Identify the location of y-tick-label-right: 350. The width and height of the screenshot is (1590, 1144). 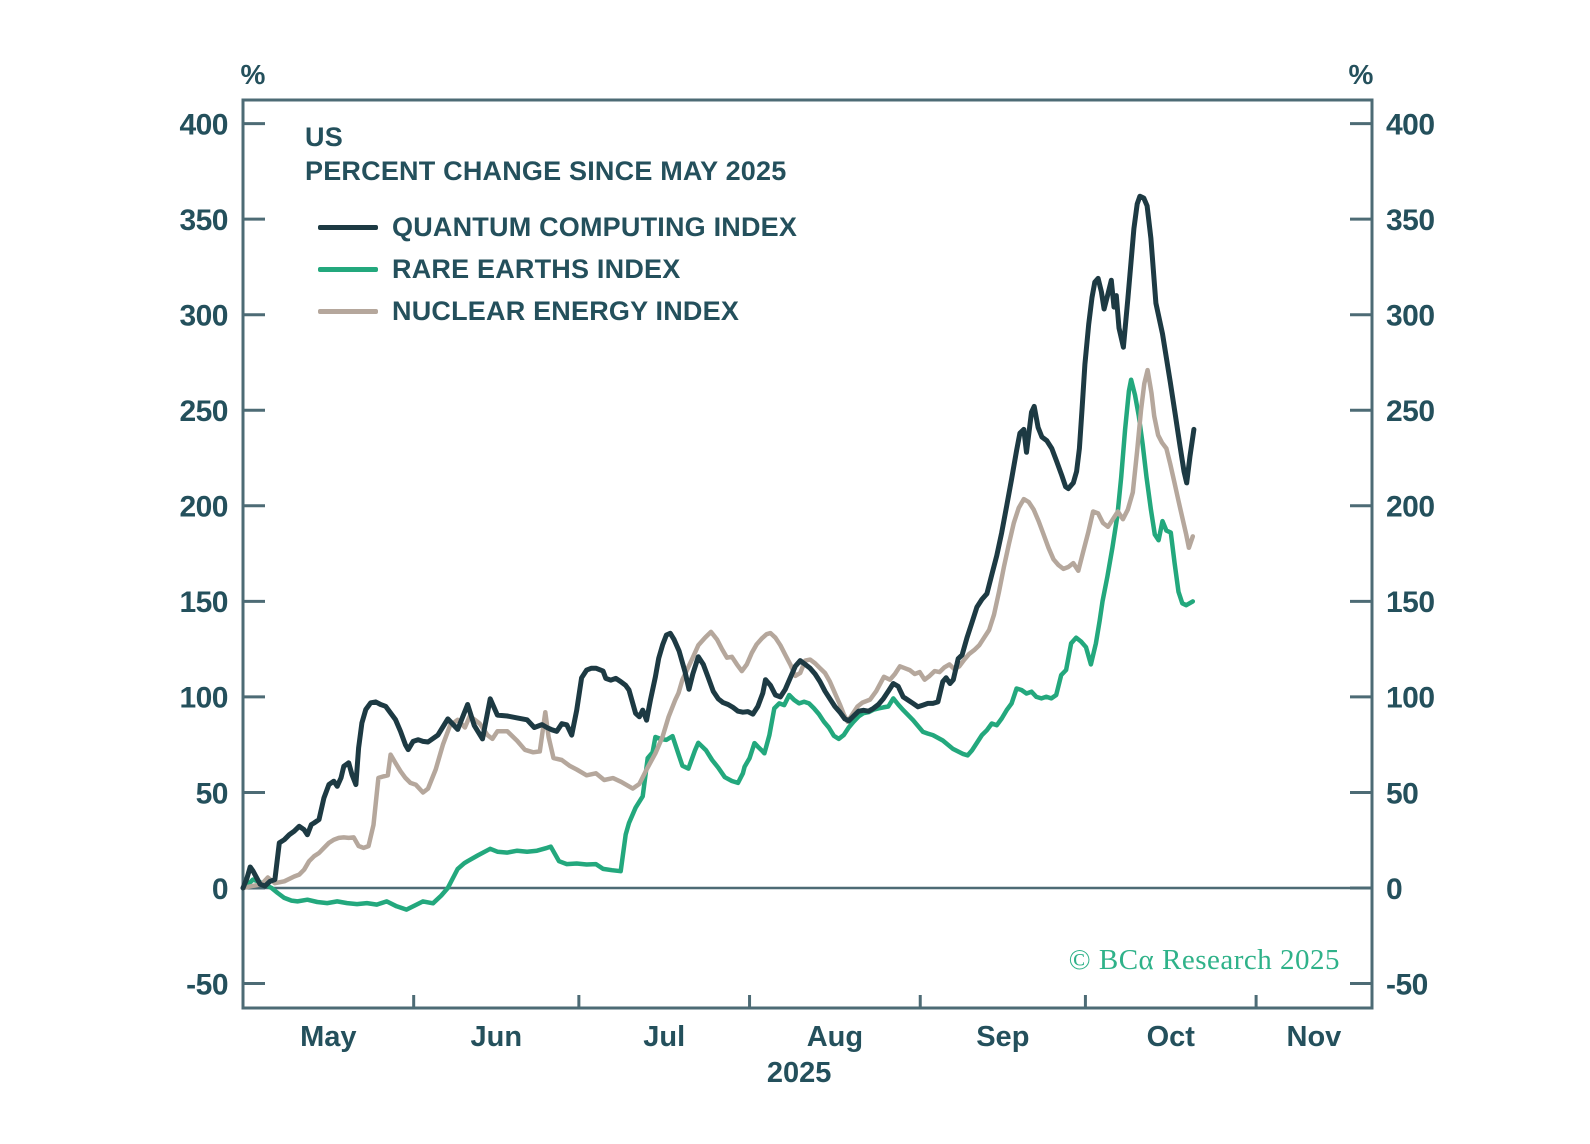
(1410, 220).